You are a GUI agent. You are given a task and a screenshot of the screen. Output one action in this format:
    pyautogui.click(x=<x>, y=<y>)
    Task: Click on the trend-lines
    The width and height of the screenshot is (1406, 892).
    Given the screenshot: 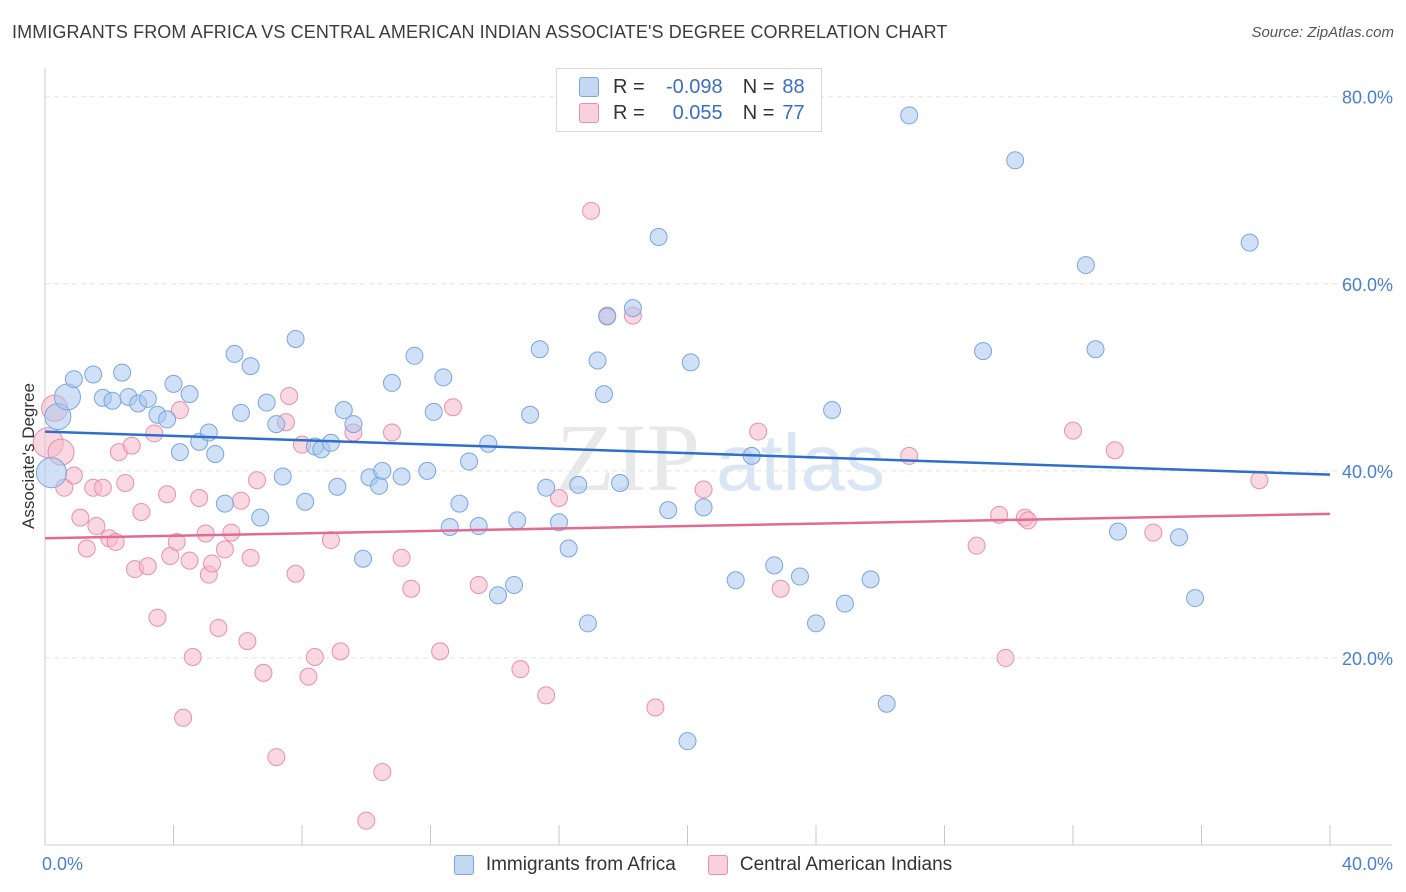 What is the action you would take?
    pyautogui.click(x=687, y=485)
    